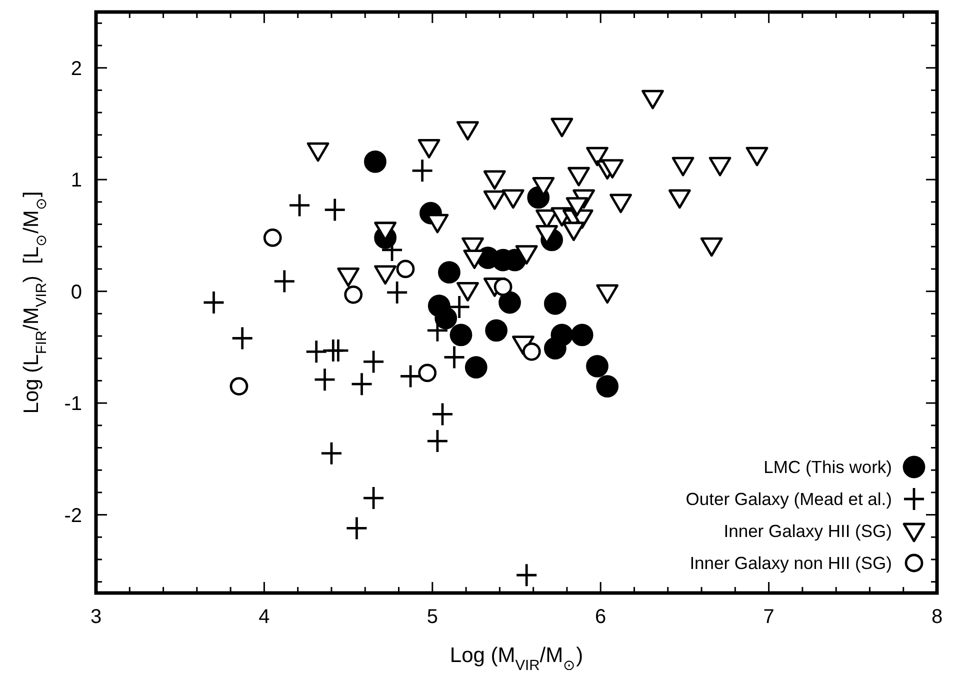  Describe the element at coordinates (76, 181) in the screenshot. I see `y-tick-label: 1` at that location.